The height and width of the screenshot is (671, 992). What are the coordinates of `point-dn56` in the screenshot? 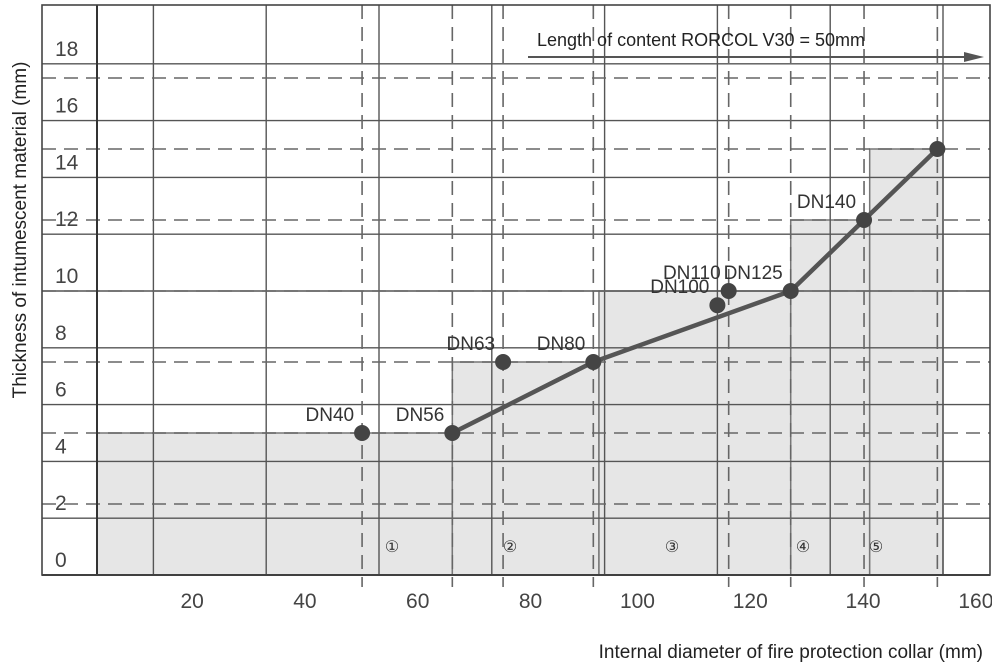 It's located at (452, 433).